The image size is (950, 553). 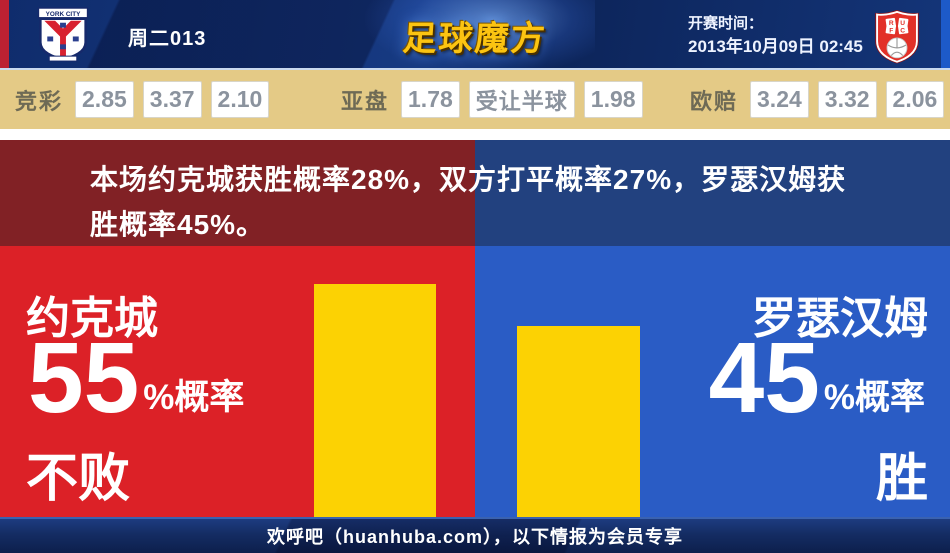 I want to click on logo-glow, so click(x=480, y=37).